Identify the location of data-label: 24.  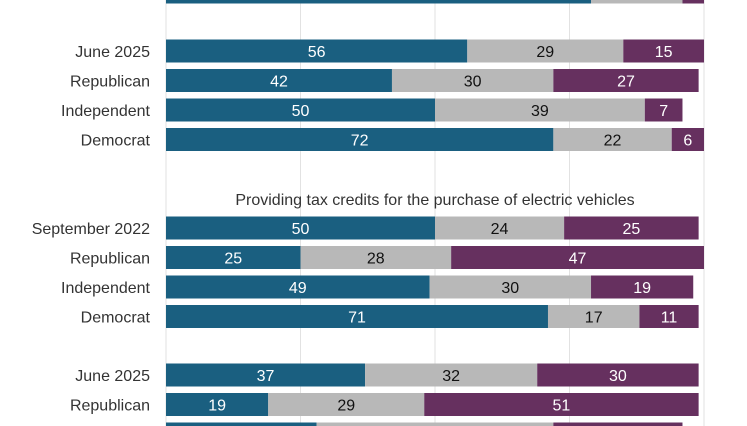
(500, 229).